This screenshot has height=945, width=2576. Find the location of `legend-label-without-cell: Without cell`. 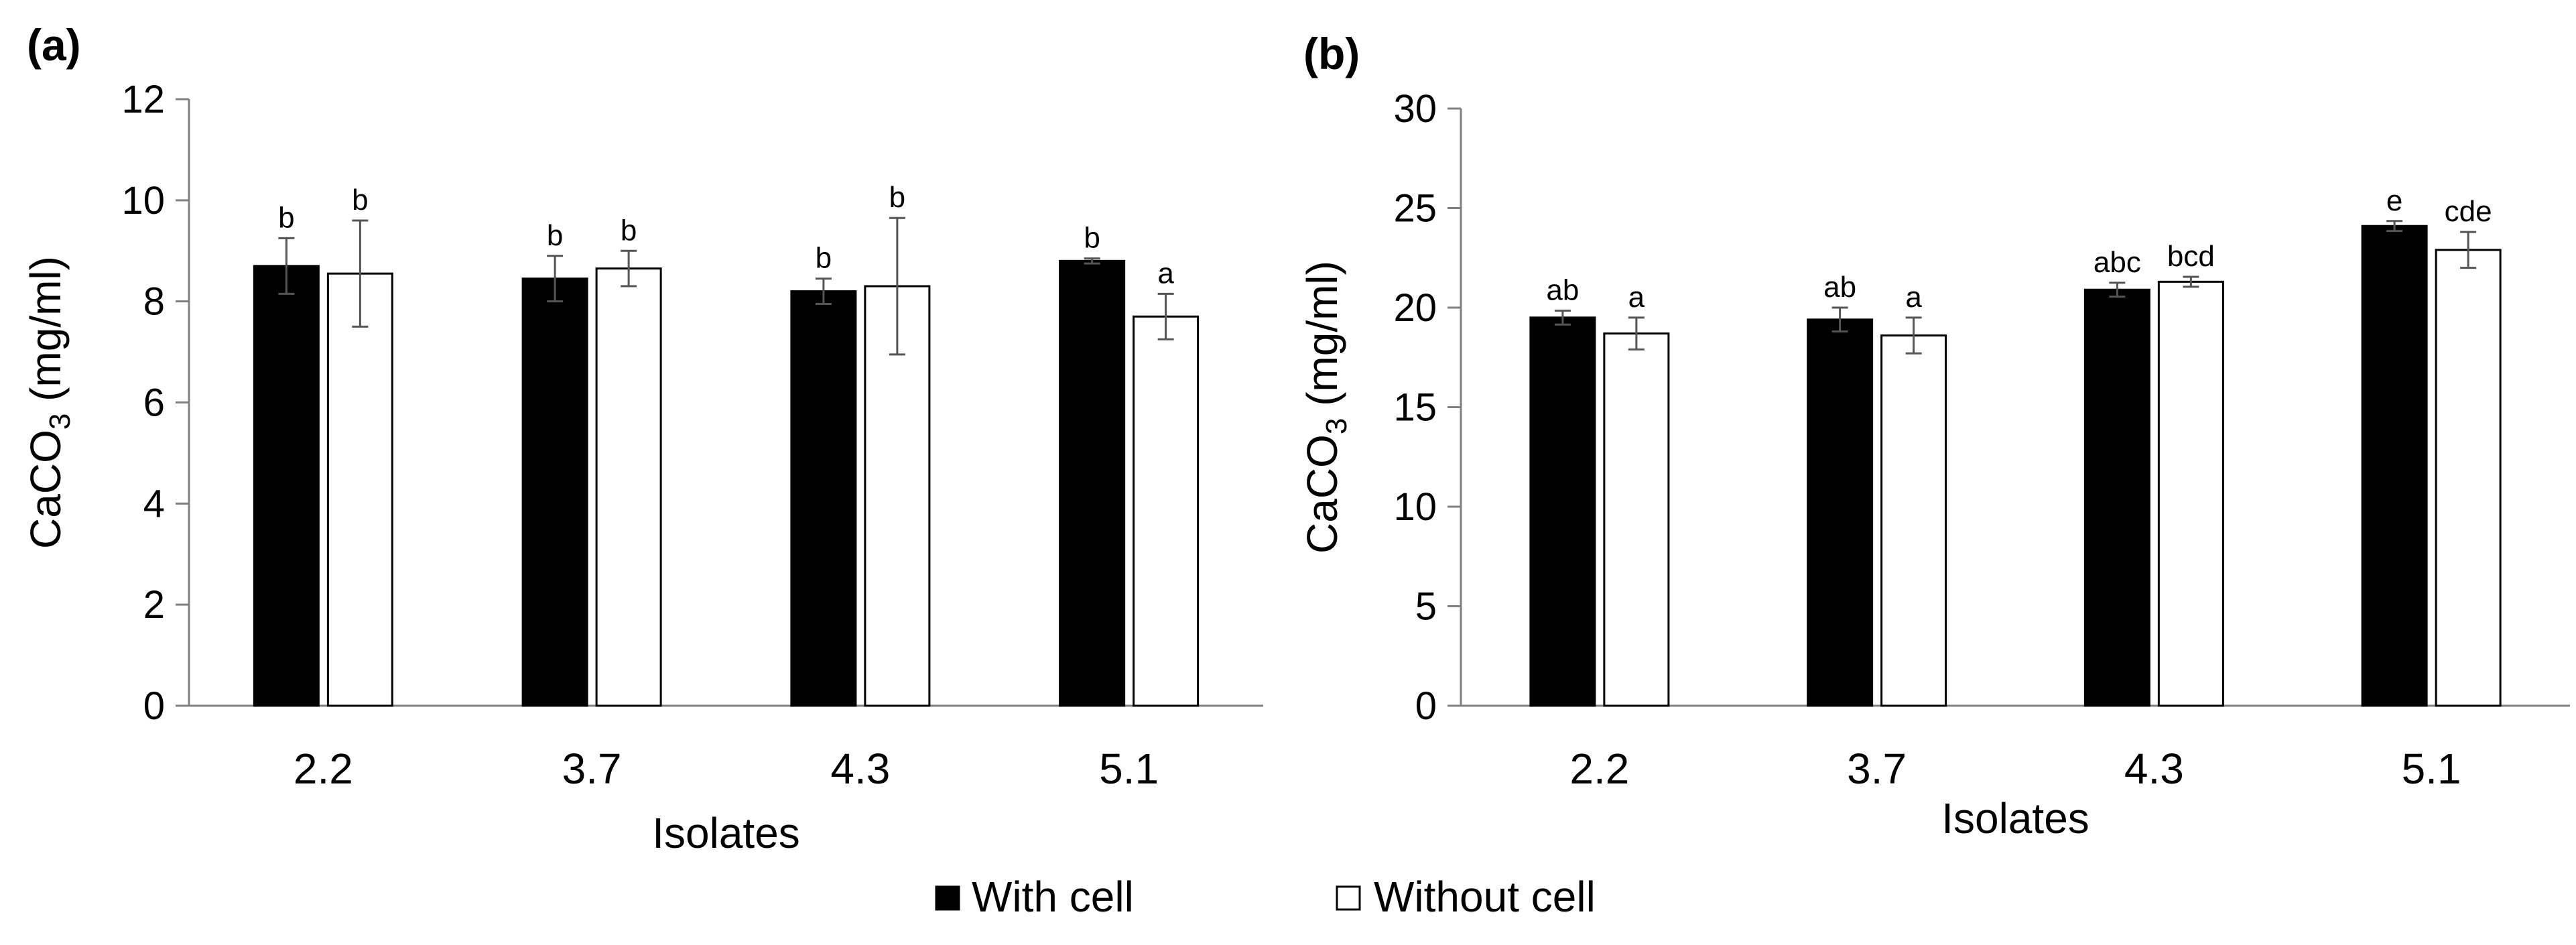

legend-label-without-cell: Without cell is located at coordinates (1485, 897).